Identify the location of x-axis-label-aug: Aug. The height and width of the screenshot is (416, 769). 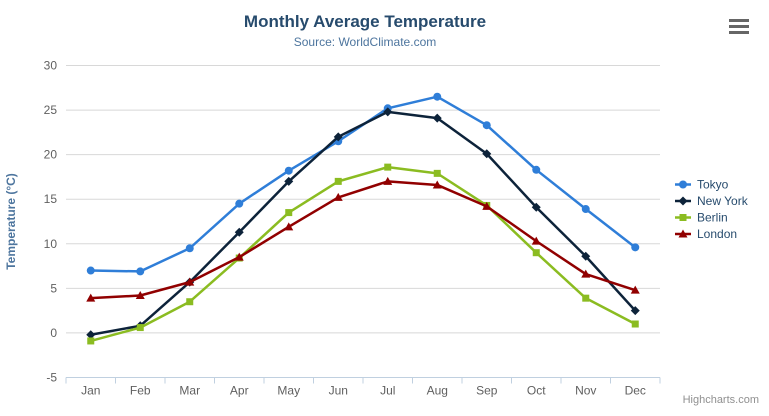
(437, 391).